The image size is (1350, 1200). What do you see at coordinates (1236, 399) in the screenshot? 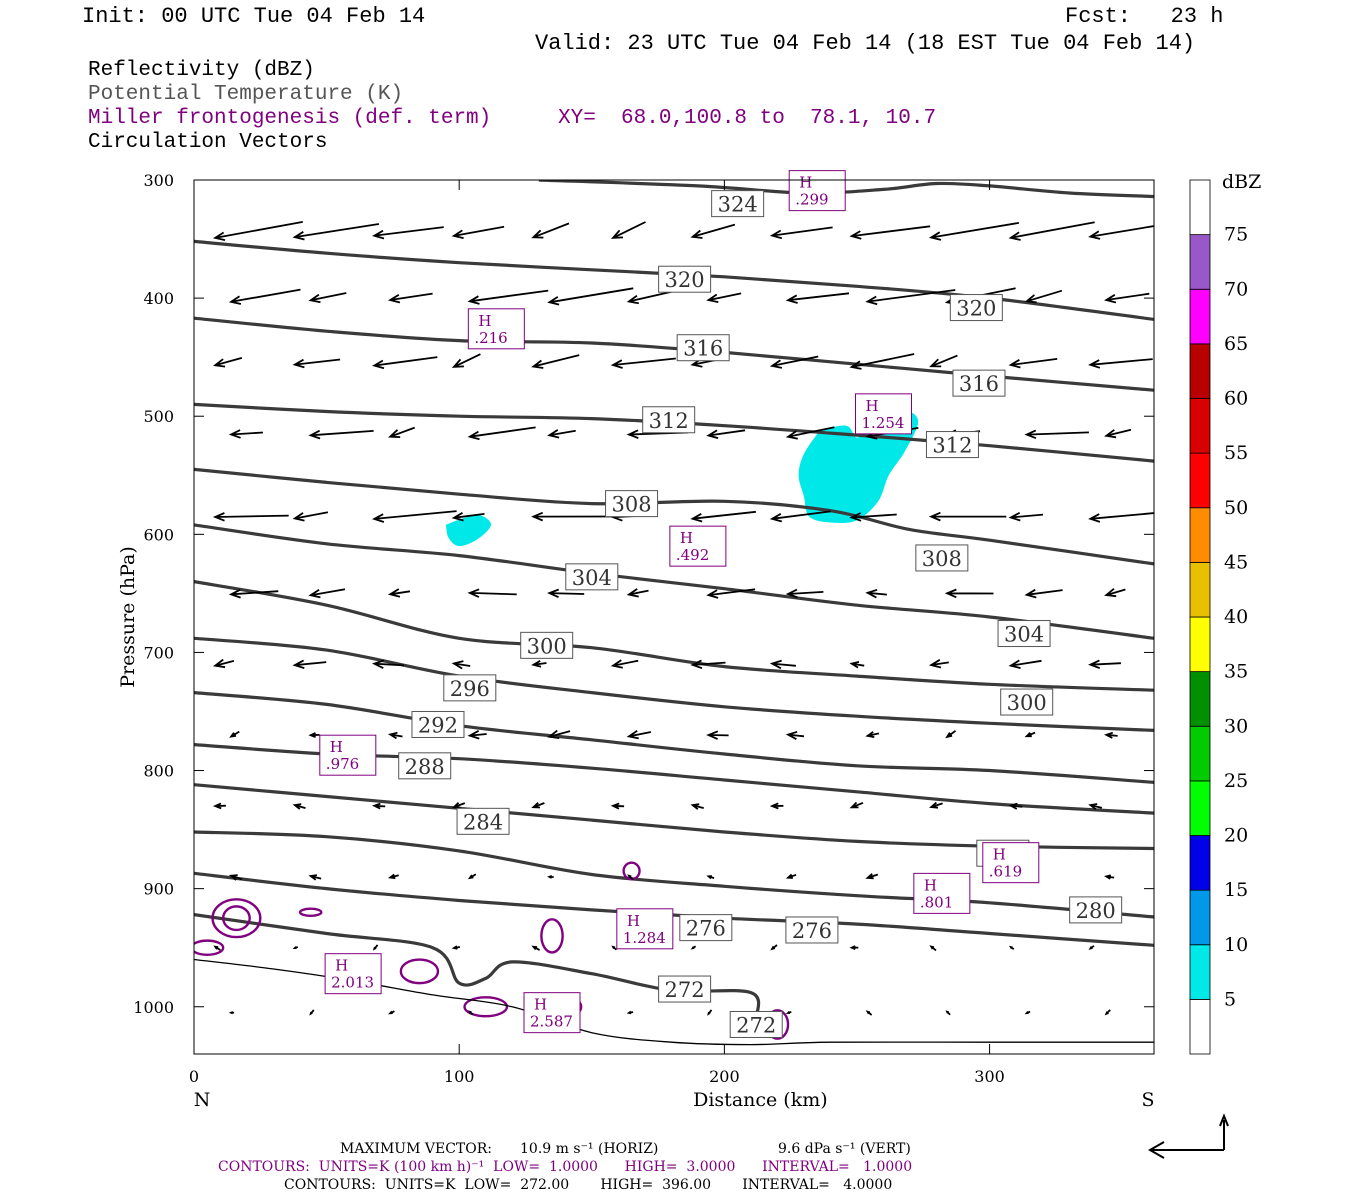
I see `colorbar-label-60: 60` at bounding box center [1236, 399].